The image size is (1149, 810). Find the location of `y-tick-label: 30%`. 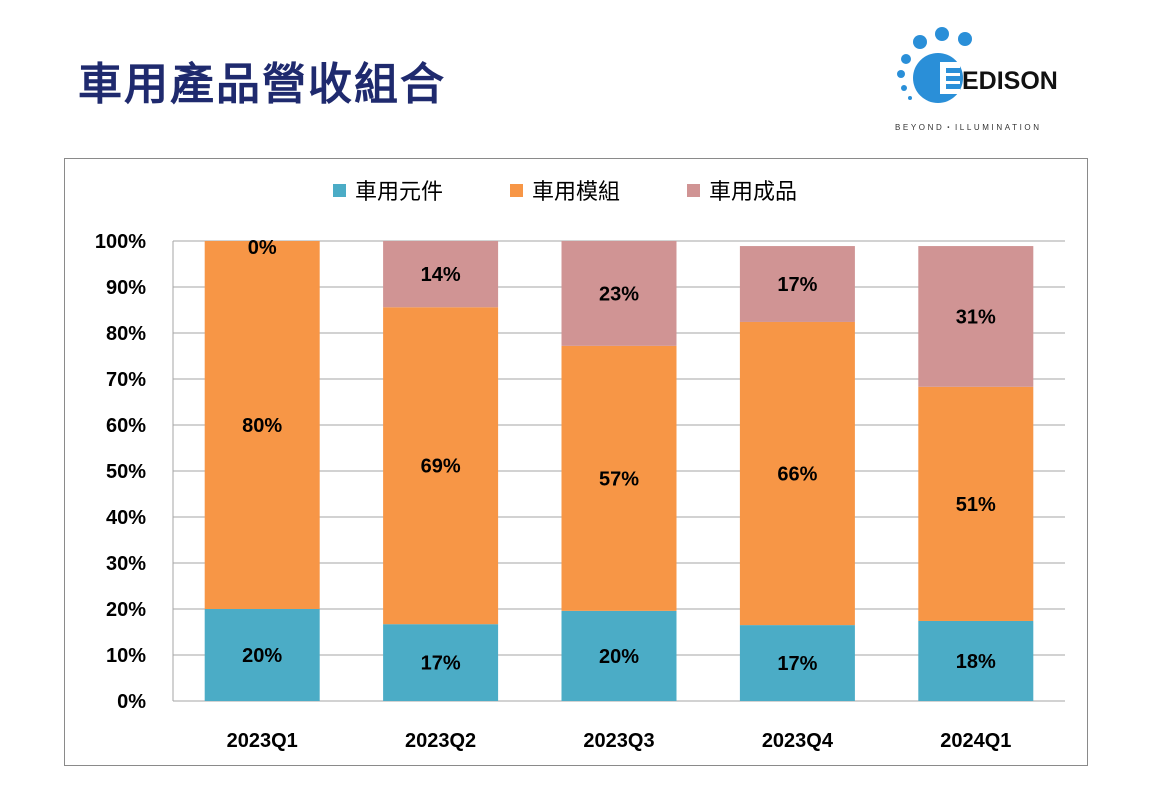

y-tick-label: 30% is located at coordinates (126, 564).